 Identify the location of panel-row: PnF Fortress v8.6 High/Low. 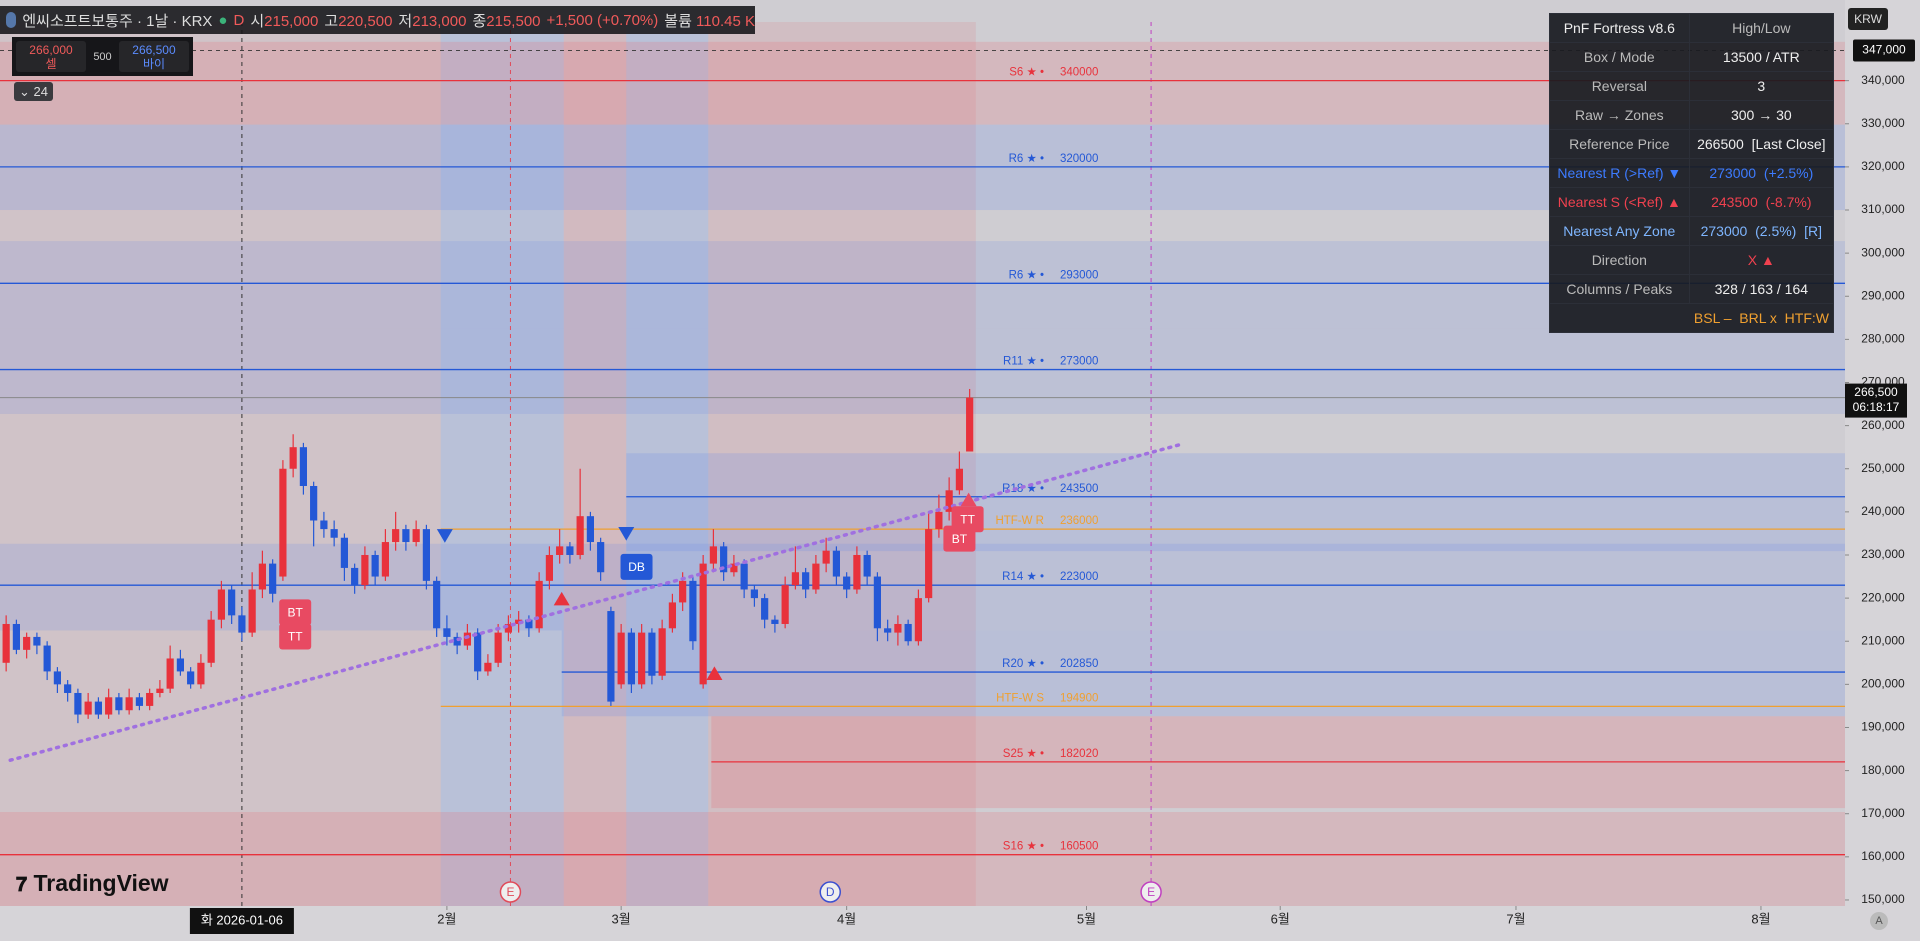
(1692, 28).